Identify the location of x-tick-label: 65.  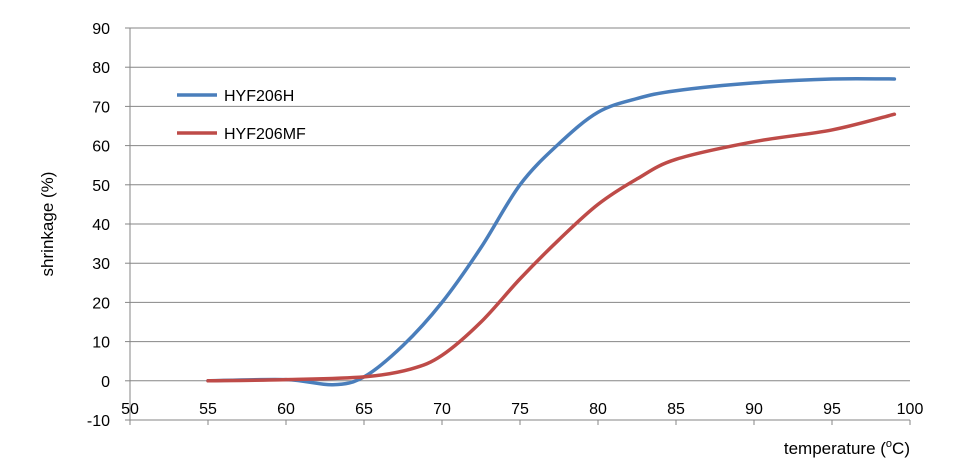
(364, 409).